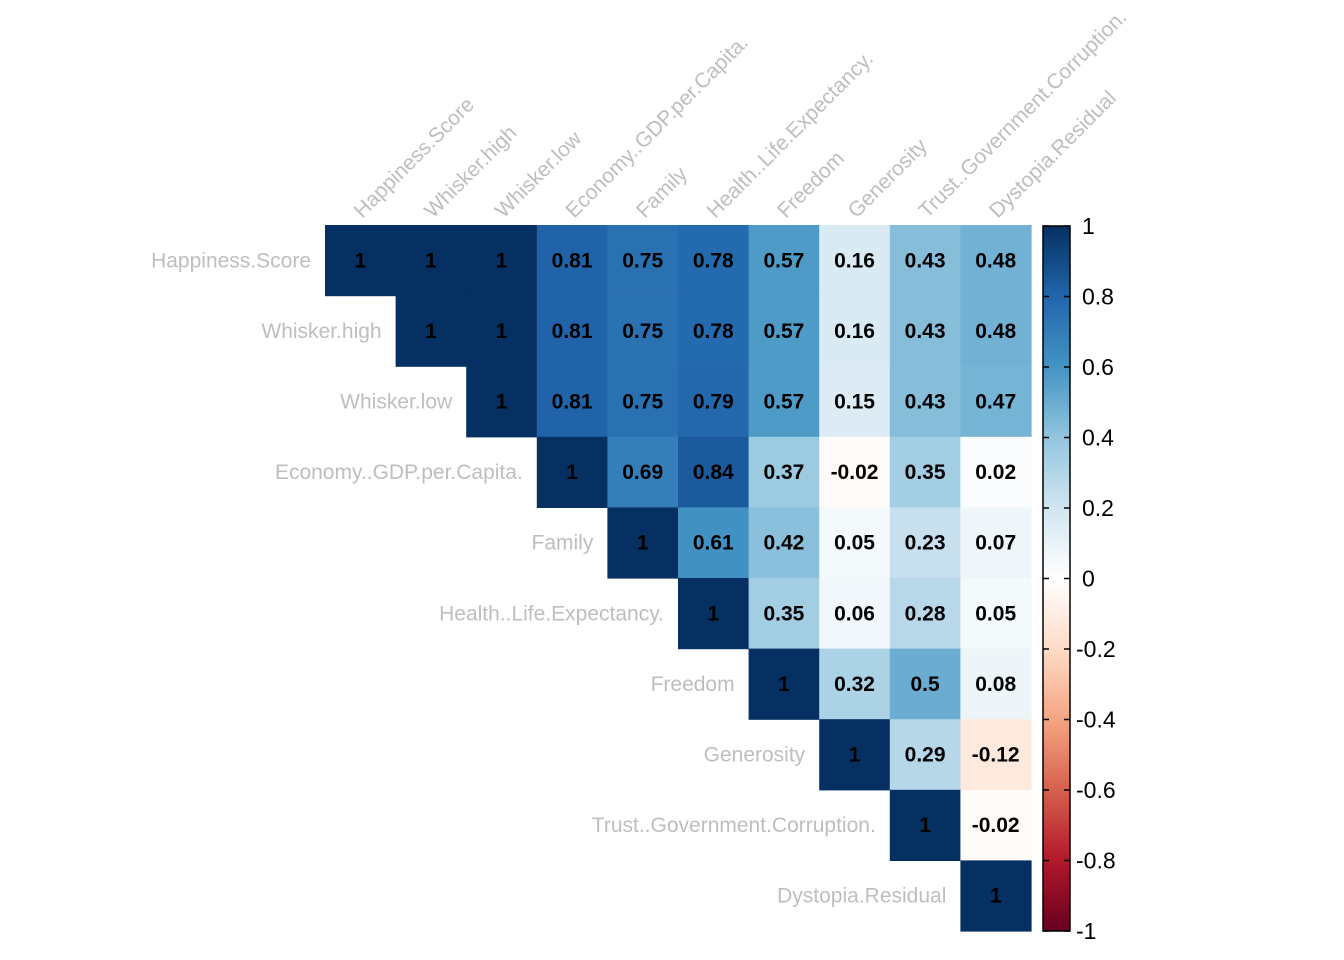  What do you see at coordinates (1098, 508) in the screenshot?
I see `color-scale-tick-label: 0.2` at bounding box center [1098, 508].